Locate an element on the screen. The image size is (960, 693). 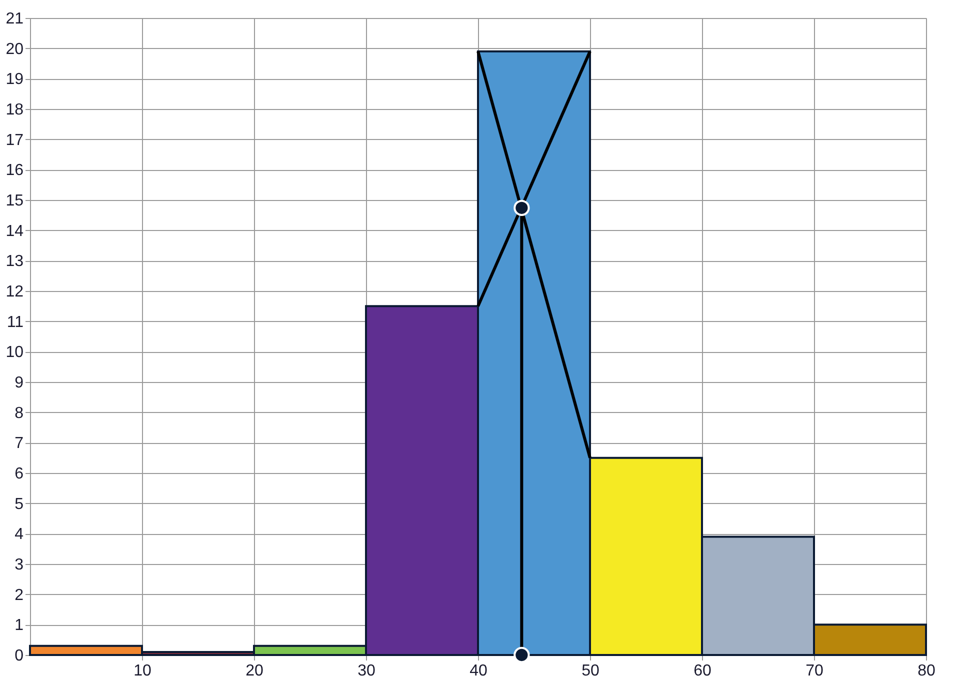
y-tick-label: 8 is located at coordinates (19, 413).